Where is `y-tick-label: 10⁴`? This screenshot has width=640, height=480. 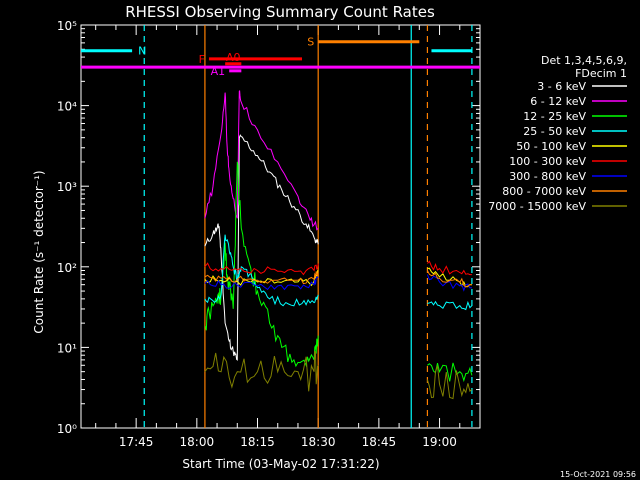
y-tick-label: 10⁴ is located at coordinates (67, 107).